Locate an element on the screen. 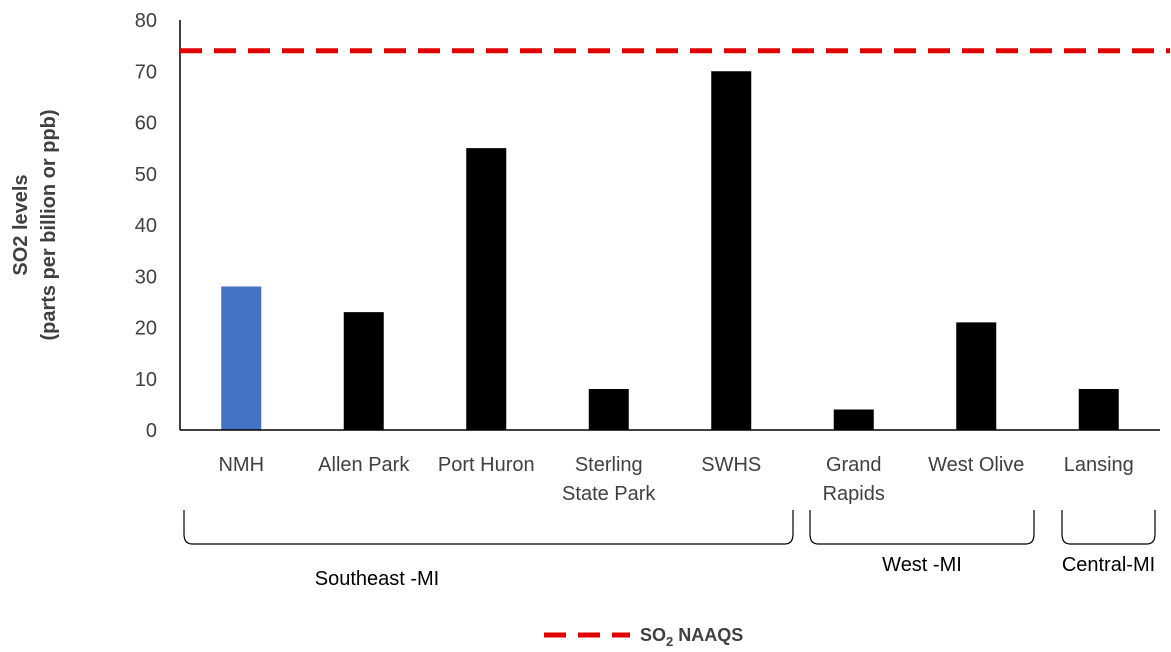 The height and width of the screenshot is (652, 1171). y-axis-label-line: (parts per billion or ppb) is located at coordinates (49, 224).